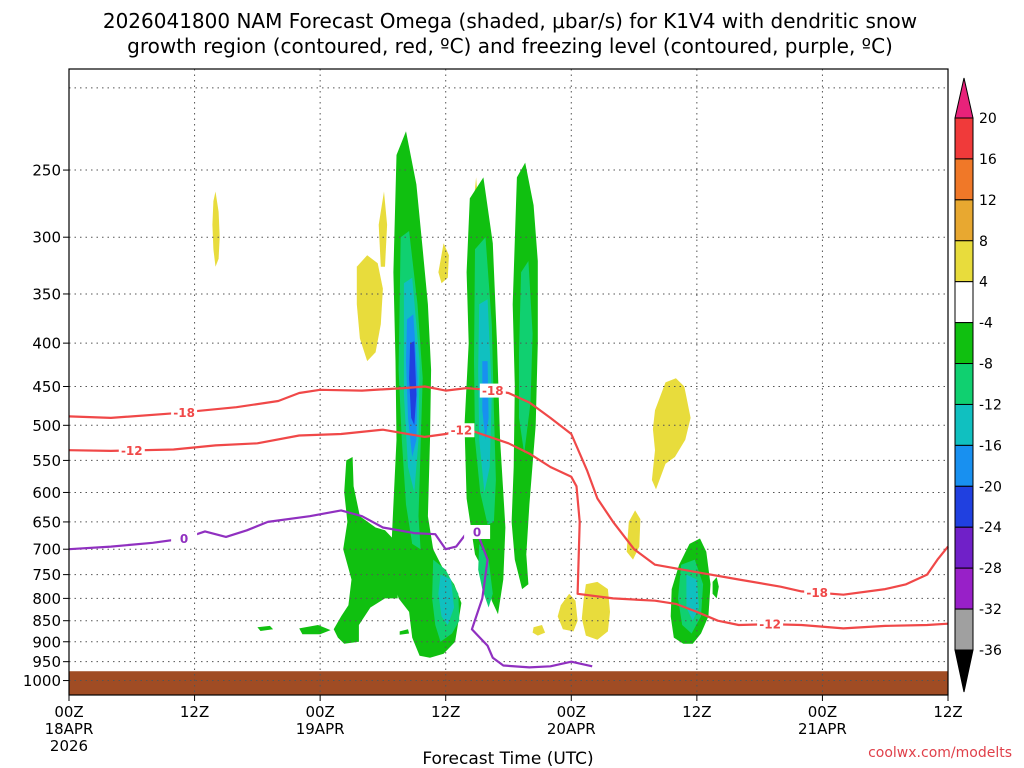 The width and height of the screenshot is (1024, 768). Describe the element at coordinates (978, 385) in the screenshot. I see `colorbar: 20 16 12 8 4 -4 -8 -12 -16 -20 -24 -28 -32 -36` at that location.